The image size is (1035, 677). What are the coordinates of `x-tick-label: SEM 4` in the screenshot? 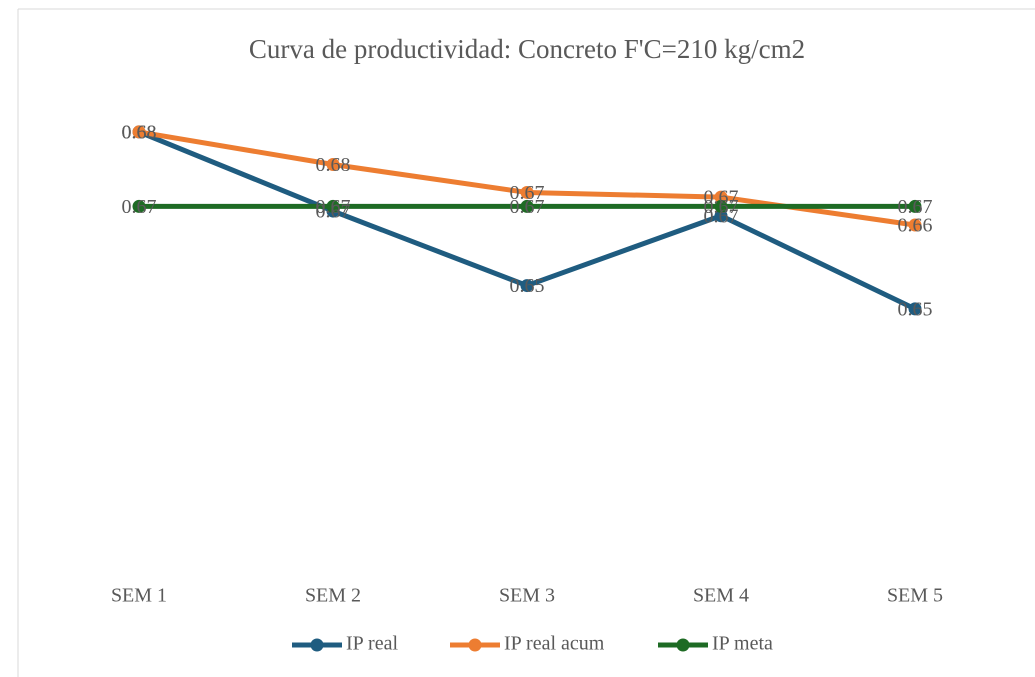 It's located at (721, 596).